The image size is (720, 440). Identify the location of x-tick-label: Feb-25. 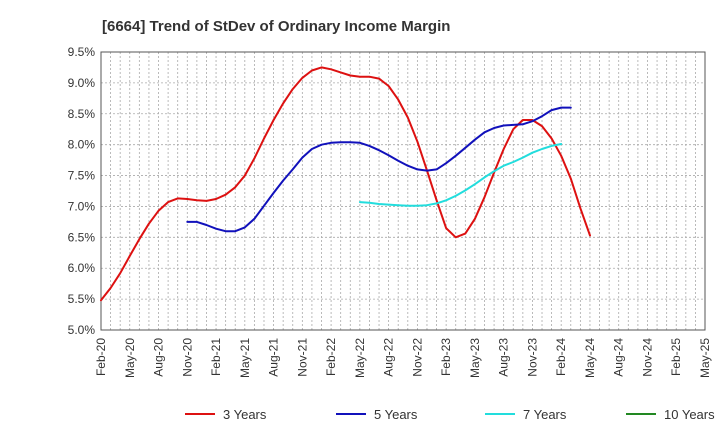
(676, 357).